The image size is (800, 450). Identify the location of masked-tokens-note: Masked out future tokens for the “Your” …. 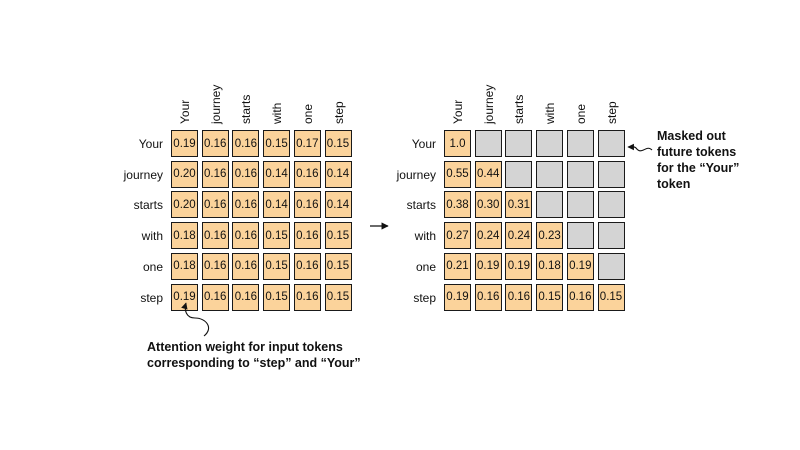
(698, 160).